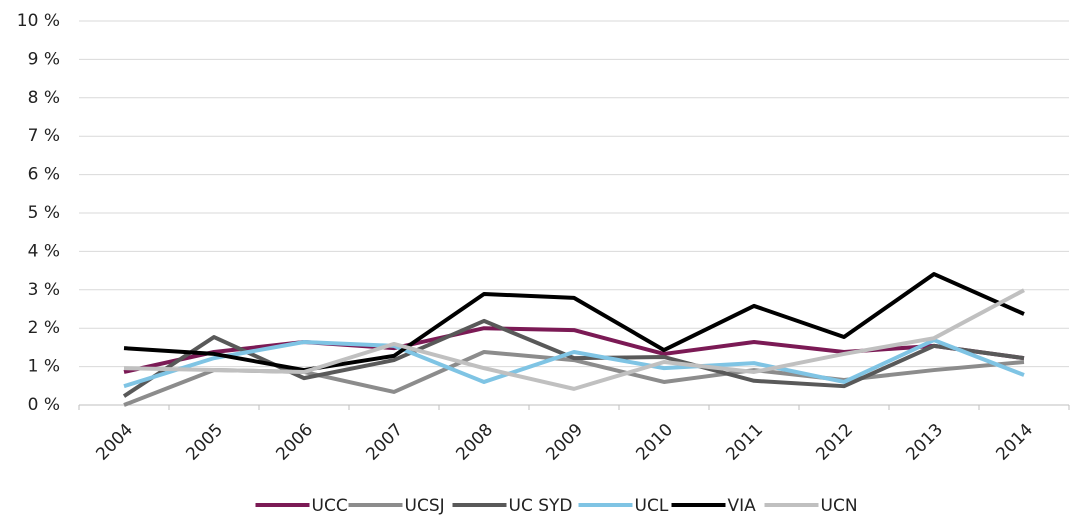 This screenshot has height=524, width=1073. What do you see at coordinates (44, 175) in the screenshot?
I see `y-tick-label: 6 %` at bounding box center [44, 175].